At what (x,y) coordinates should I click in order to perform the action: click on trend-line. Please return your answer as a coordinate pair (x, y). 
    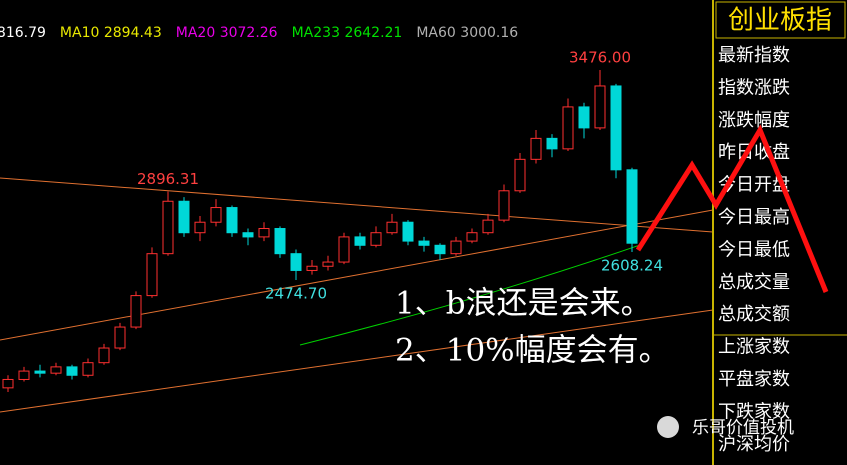
    Looking at the image, I should click on (357, 205).